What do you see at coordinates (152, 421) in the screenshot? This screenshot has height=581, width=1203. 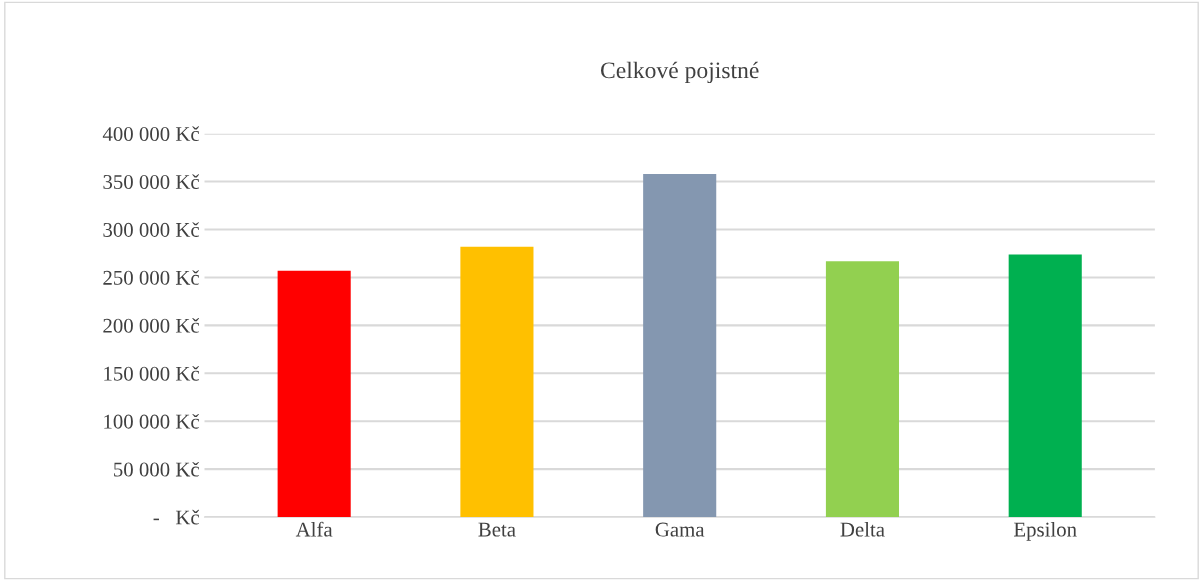 I see `y-tick-label: 100 000 Kč` at bounding box center [152, 421].